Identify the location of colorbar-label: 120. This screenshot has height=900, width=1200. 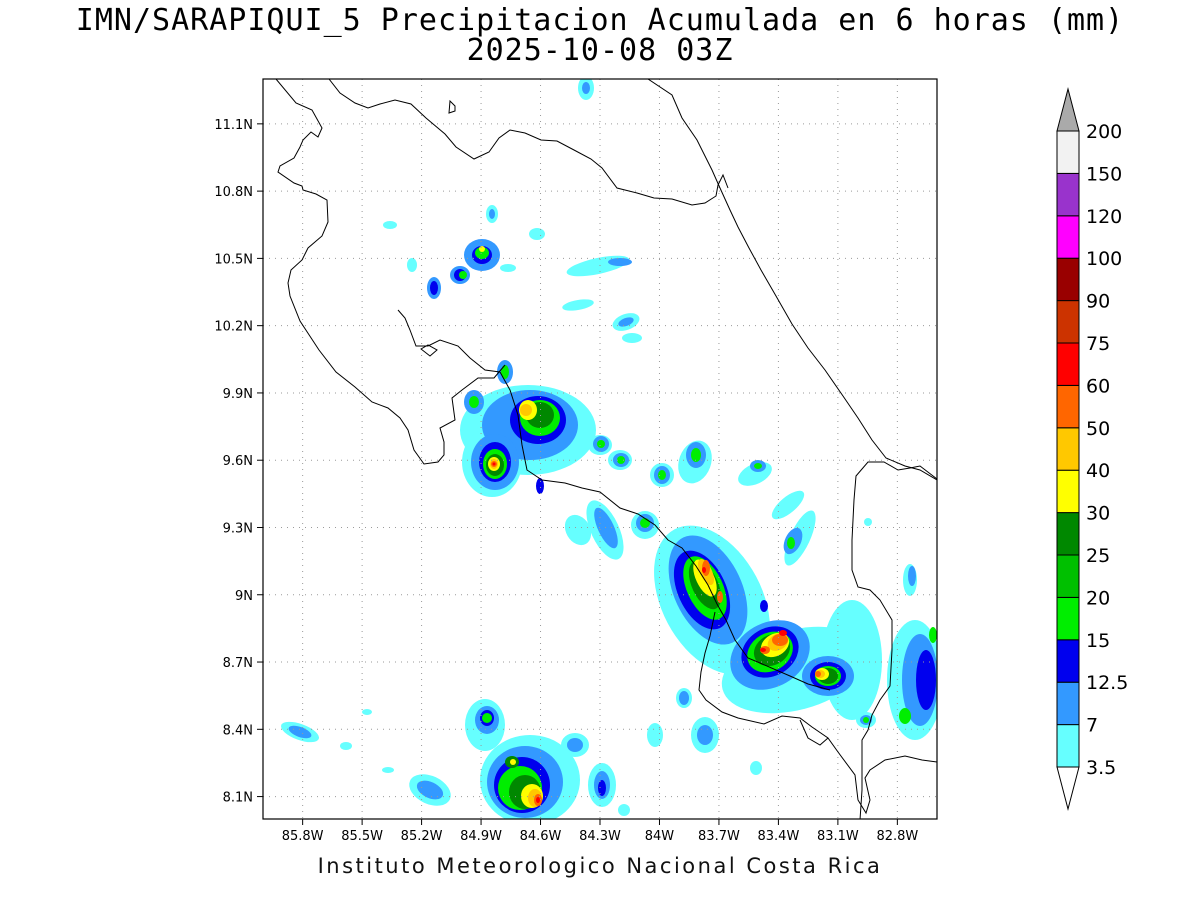
(1104, 217).